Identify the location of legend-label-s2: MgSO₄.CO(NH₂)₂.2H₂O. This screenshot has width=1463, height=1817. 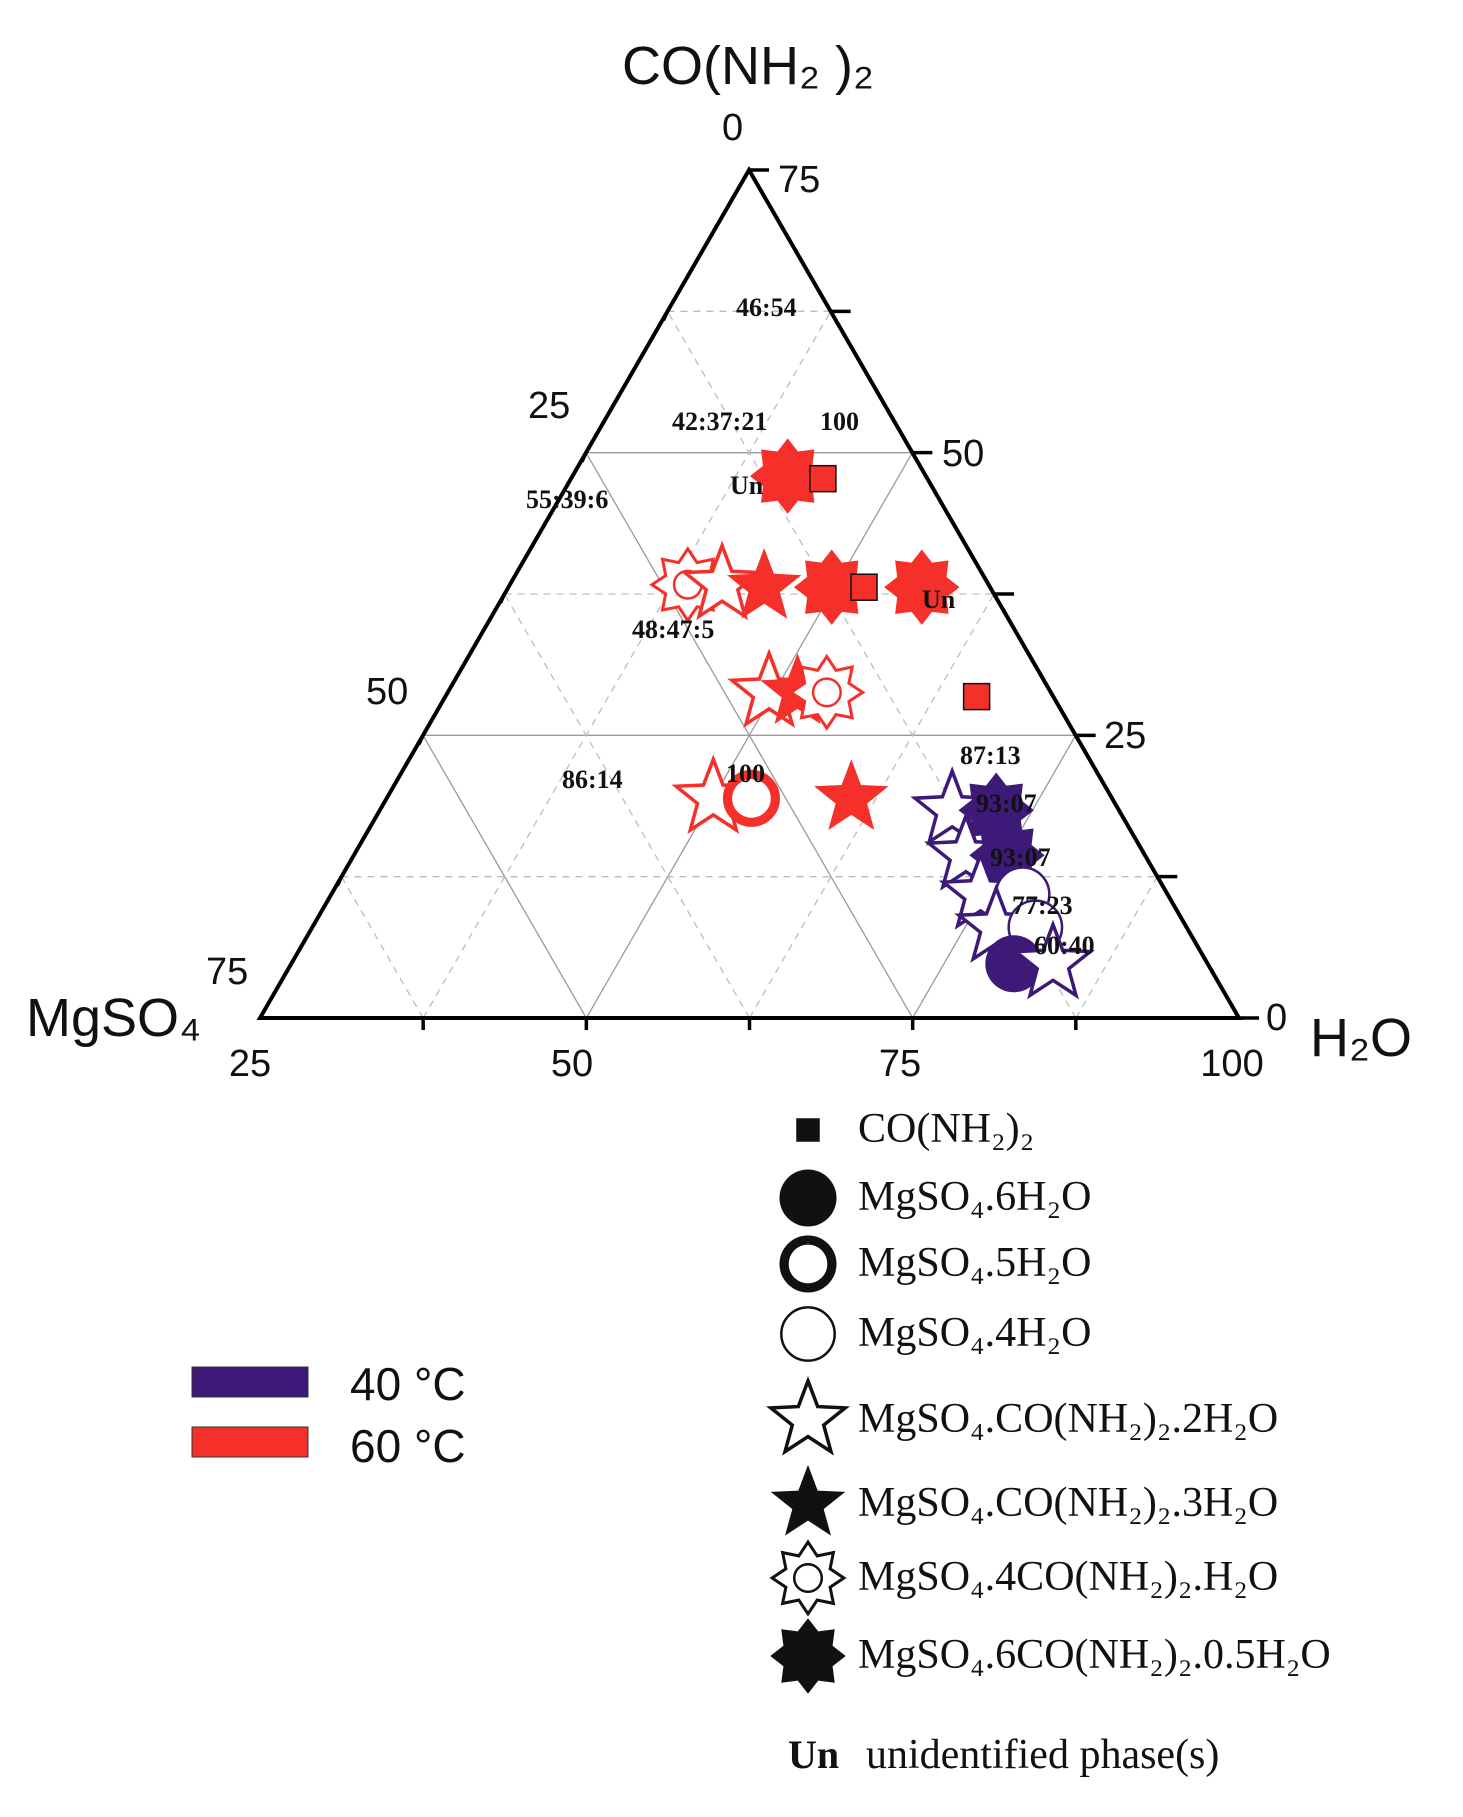
(1068, 1419).